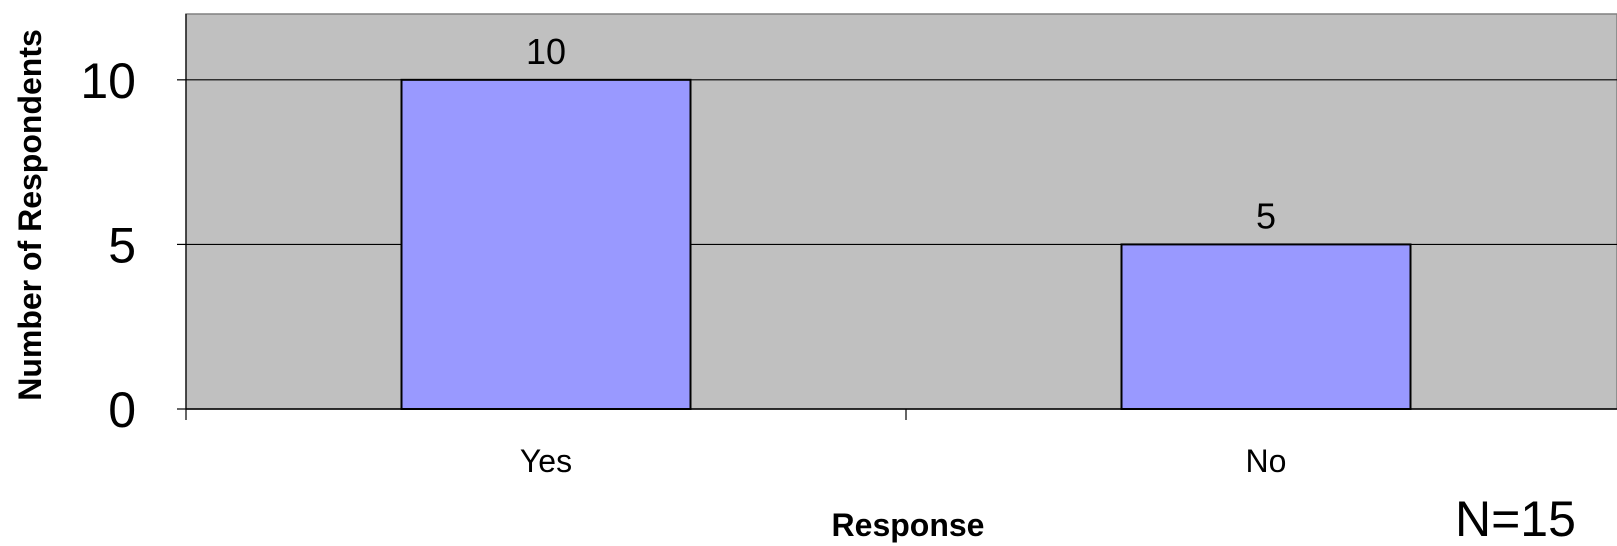  I want to click on y-axis-title: Number of Respondents, so click(30, 215).